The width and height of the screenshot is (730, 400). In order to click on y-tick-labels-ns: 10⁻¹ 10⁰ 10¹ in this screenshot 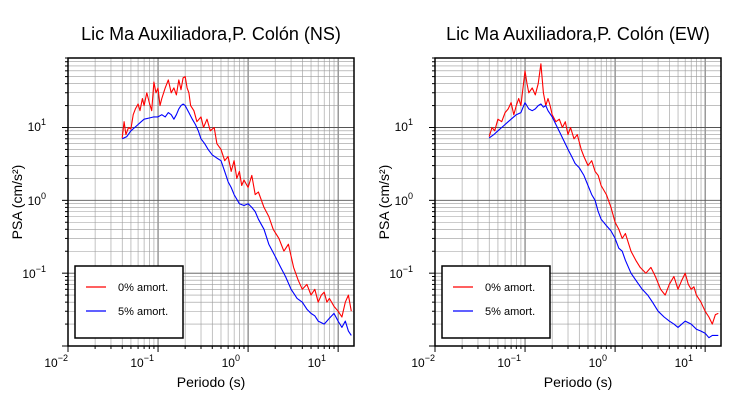, I will do `click(34, 199)`.